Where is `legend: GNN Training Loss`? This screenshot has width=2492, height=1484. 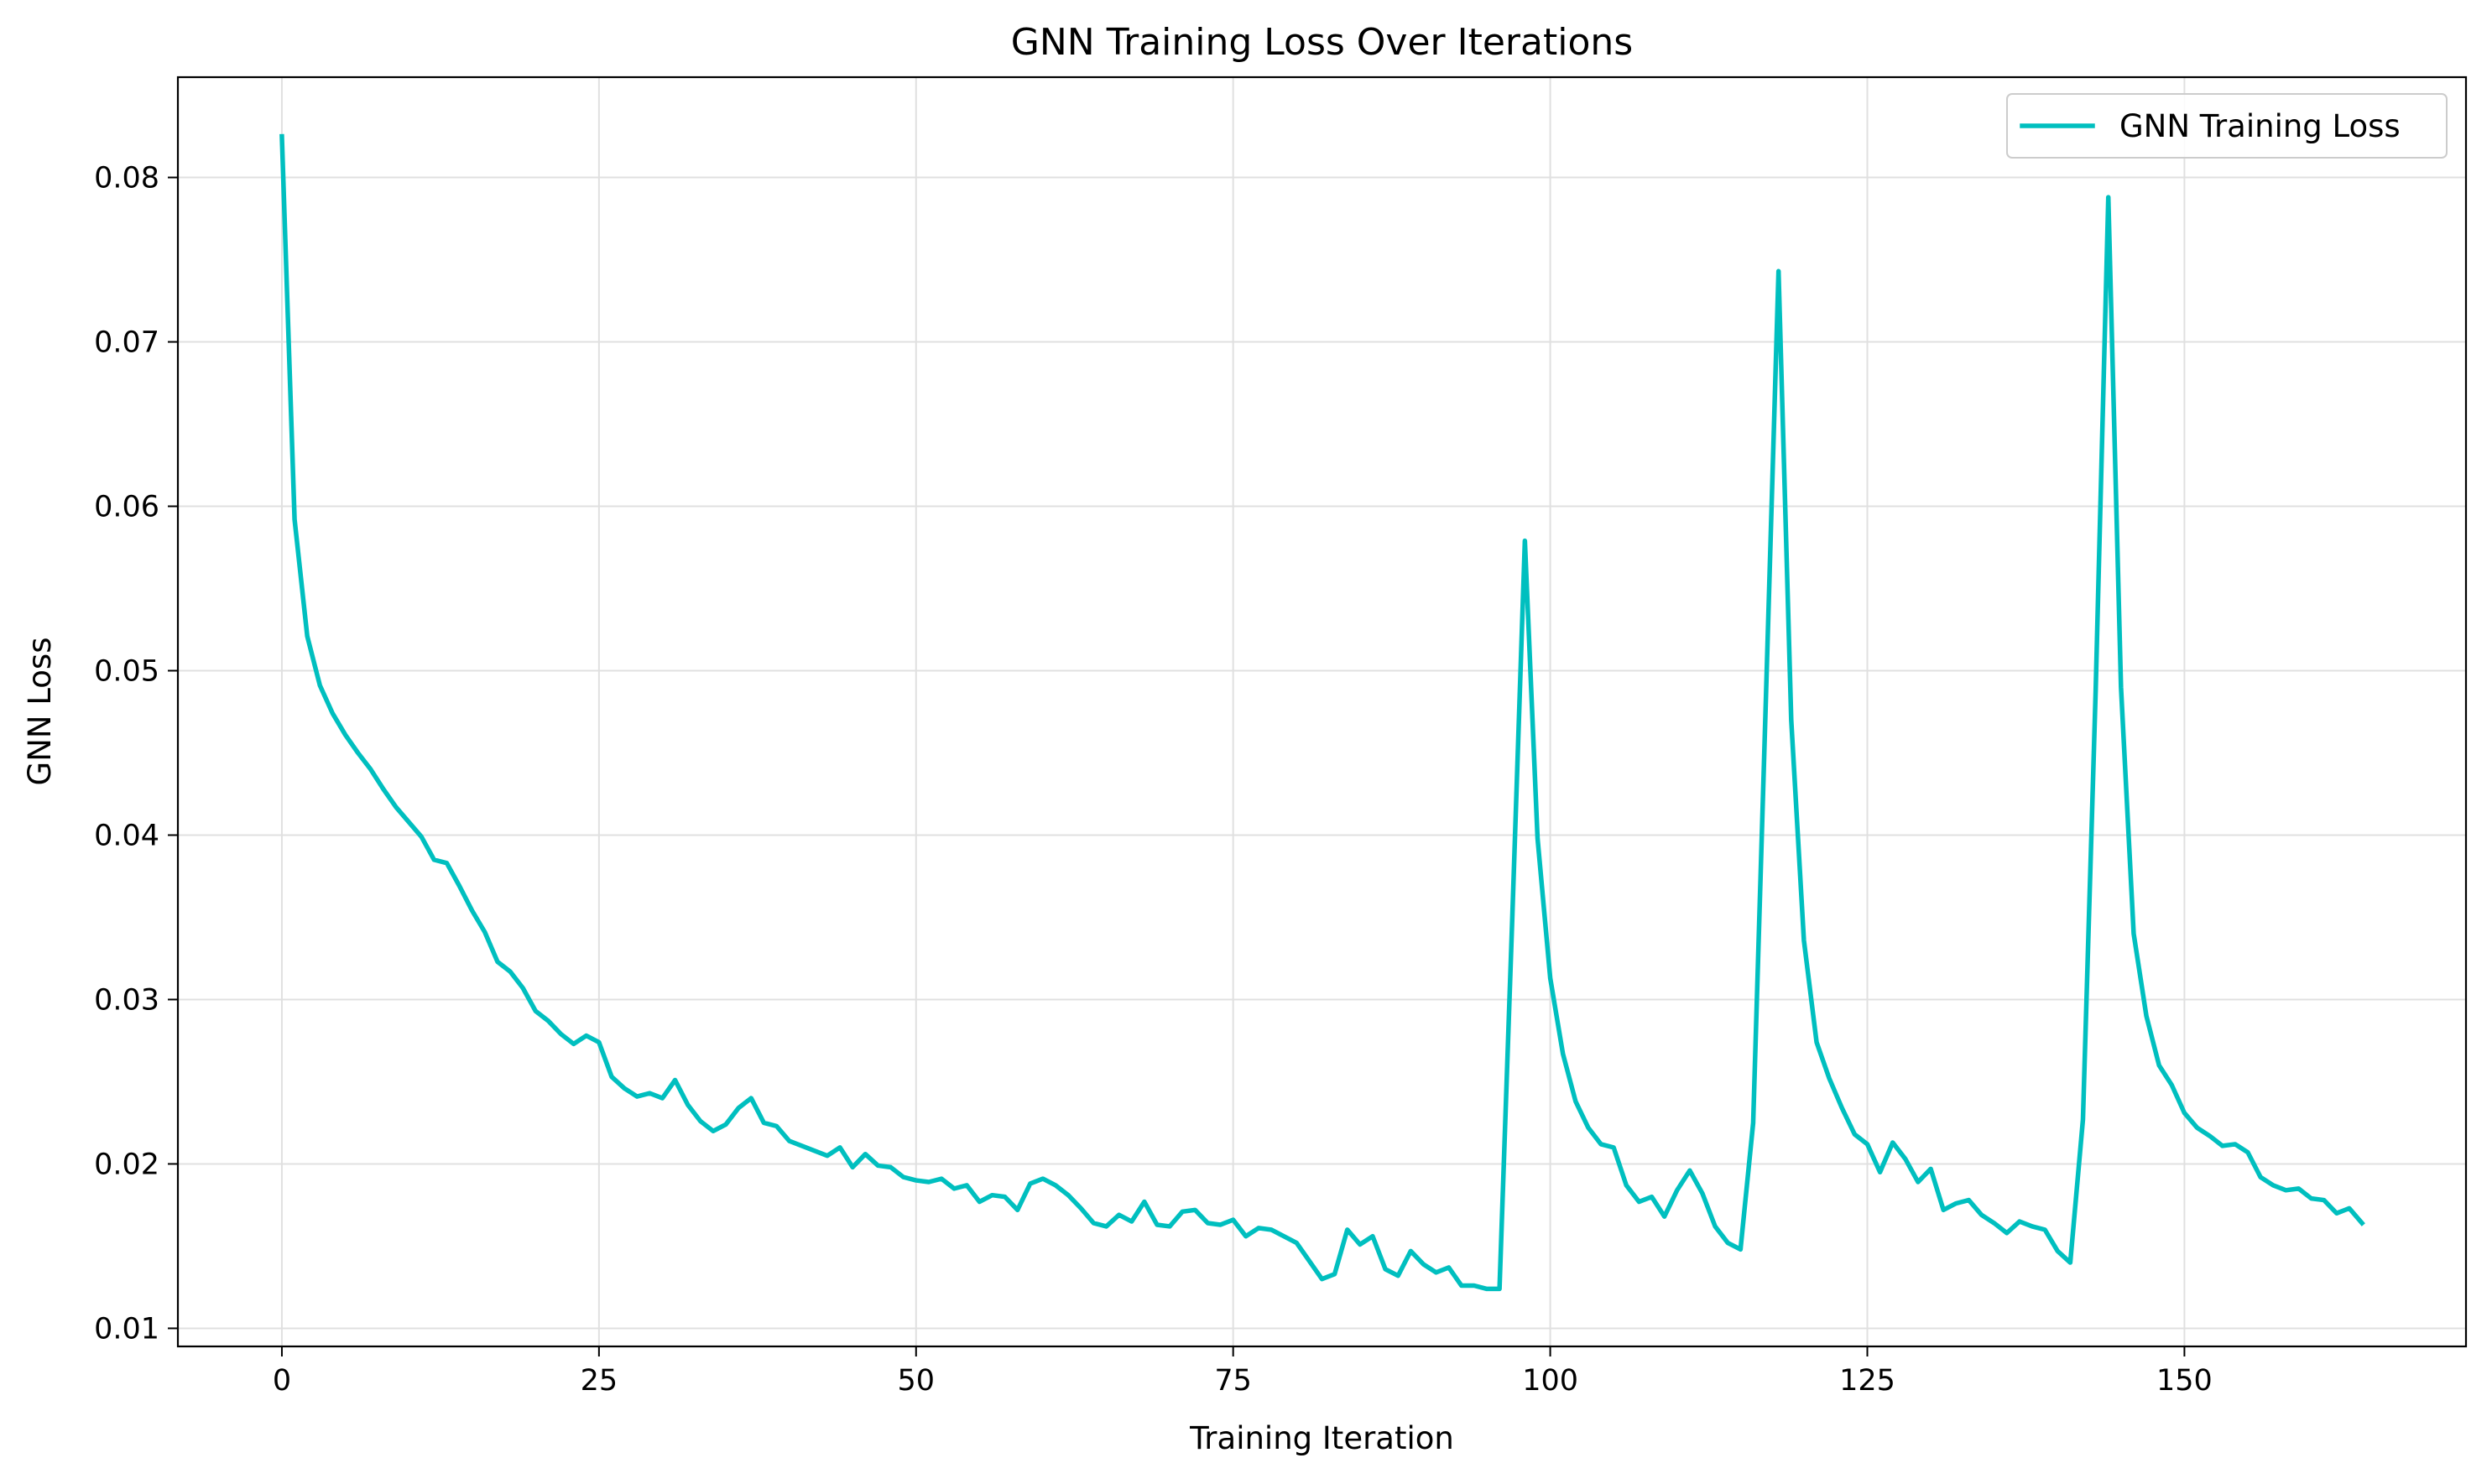 legend: GNN Training Loss is located at coordinates (2227, 126).